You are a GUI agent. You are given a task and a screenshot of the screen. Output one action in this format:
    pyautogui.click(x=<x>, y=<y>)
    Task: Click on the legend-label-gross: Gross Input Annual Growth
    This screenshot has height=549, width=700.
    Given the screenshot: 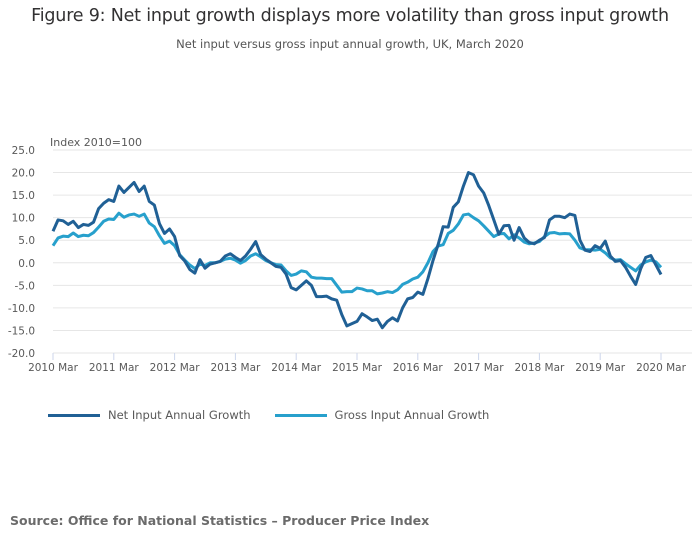 What is the action you would take?
    pyautogui.click(x=412, y=415)
    